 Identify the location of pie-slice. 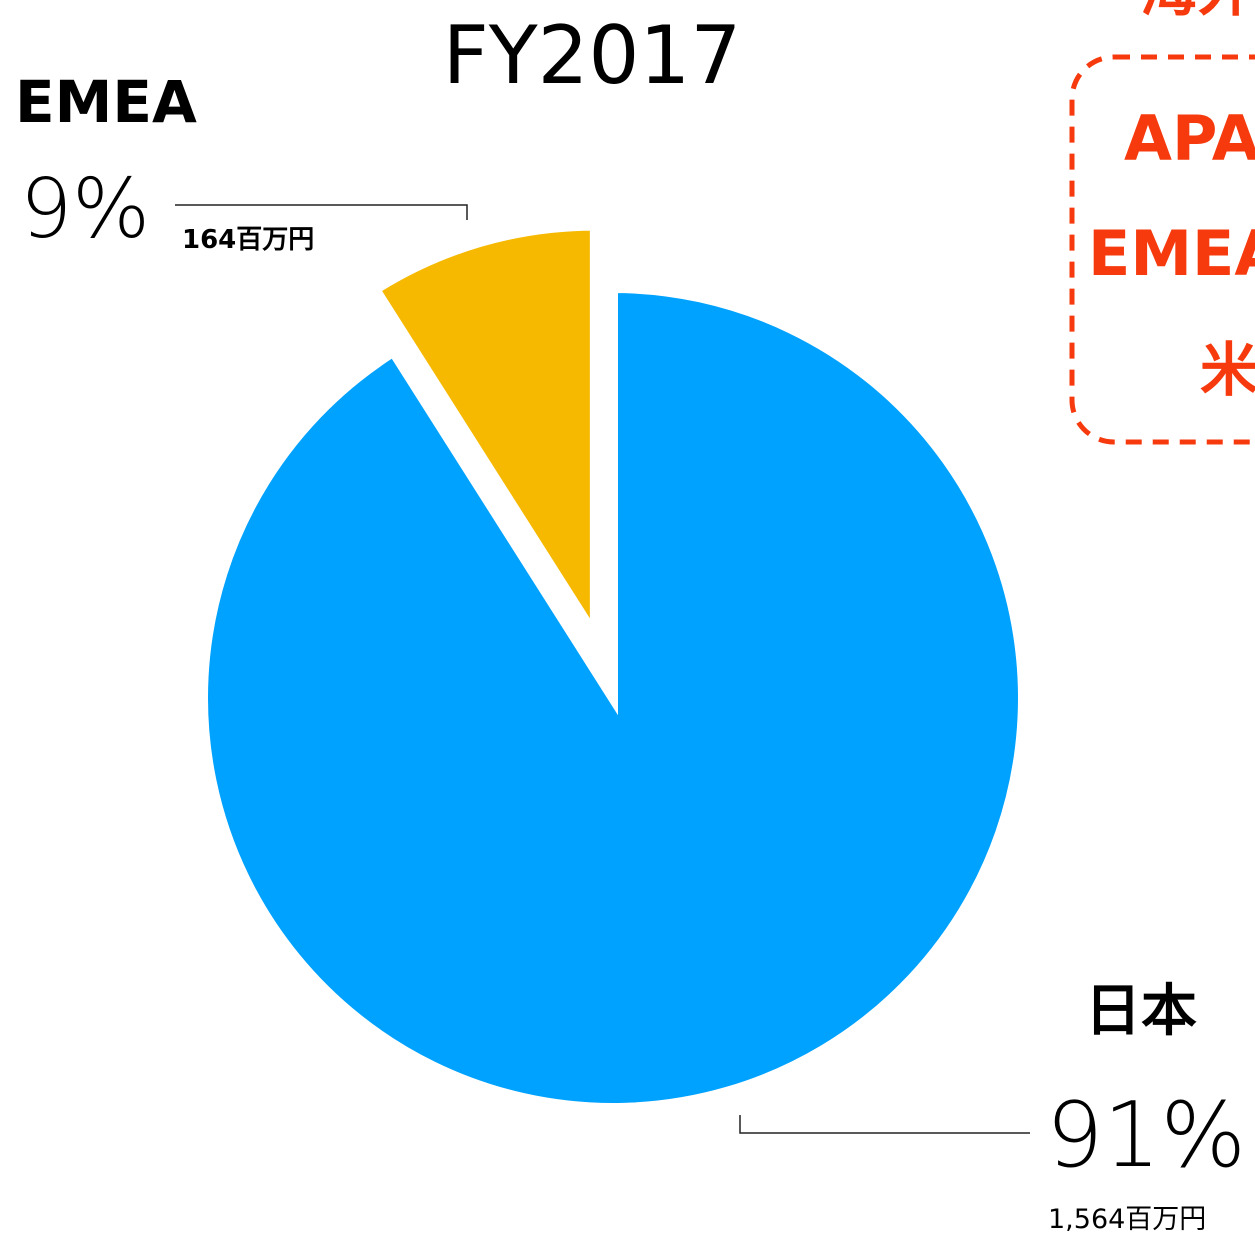
(484, 436).